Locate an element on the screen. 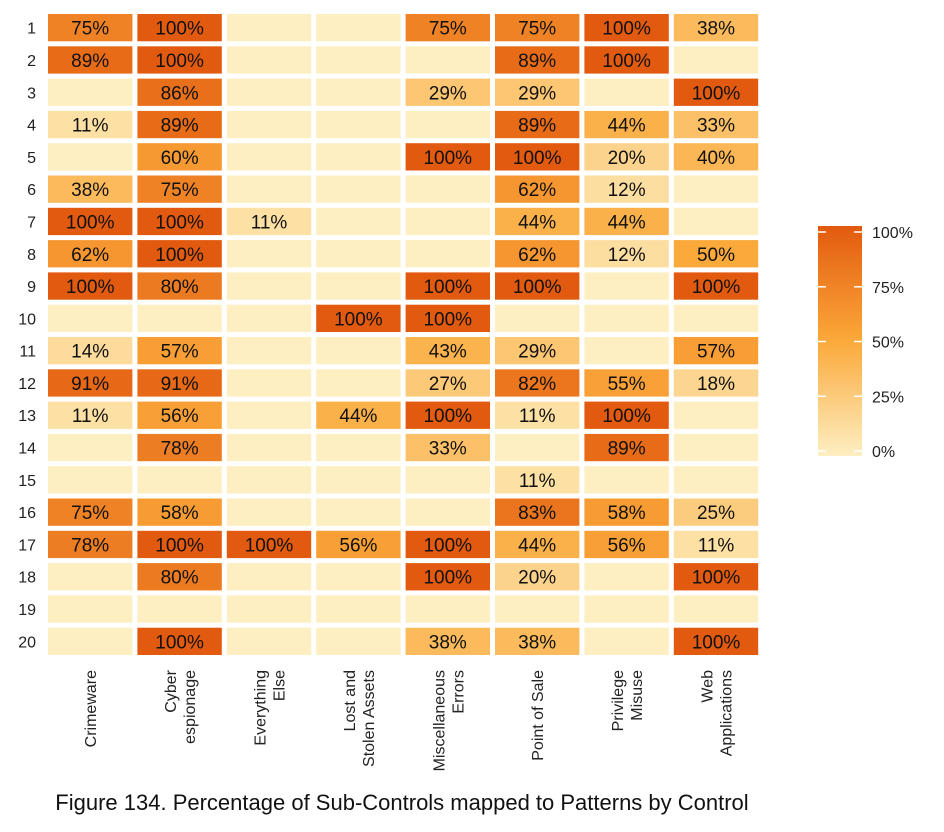 This screenshot has height=832, width=944. column-label-line: Else is located at coordinates (280, 685).